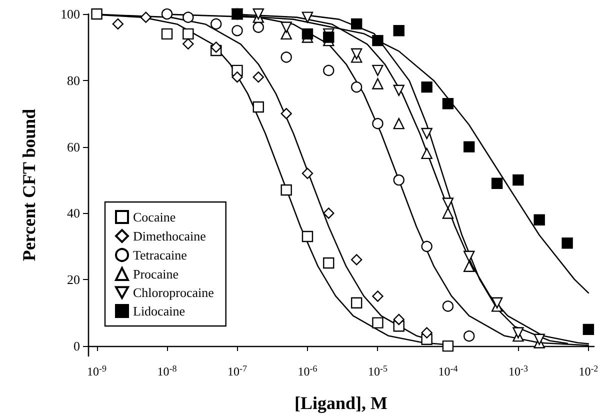 The image size is (608, 418). Describe the element at coordinates (169, 236) in the screenshot. I see `legend-label: Dimethocaine` at that location.